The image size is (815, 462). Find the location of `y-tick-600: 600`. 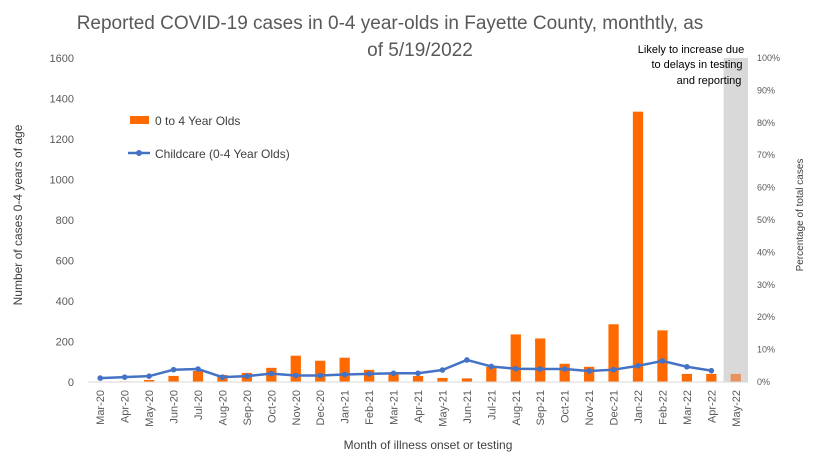

y-tick-600: 600 is located at coordinates (65, 262).